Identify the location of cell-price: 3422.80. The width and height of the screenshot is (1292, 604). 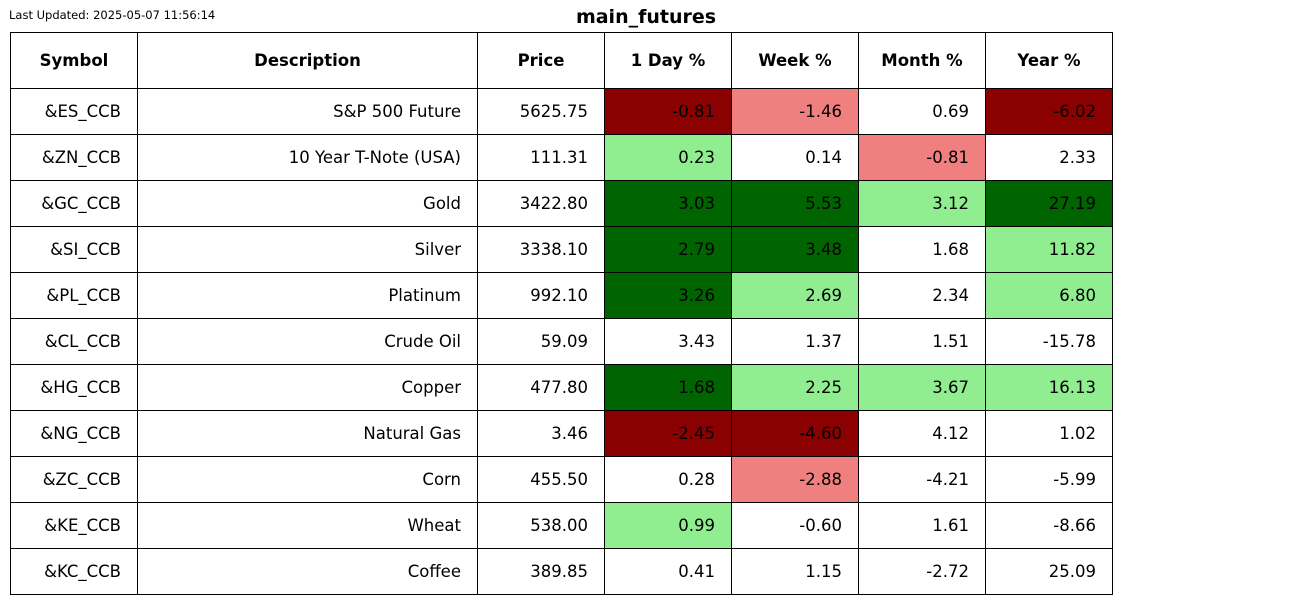
(541, 203).